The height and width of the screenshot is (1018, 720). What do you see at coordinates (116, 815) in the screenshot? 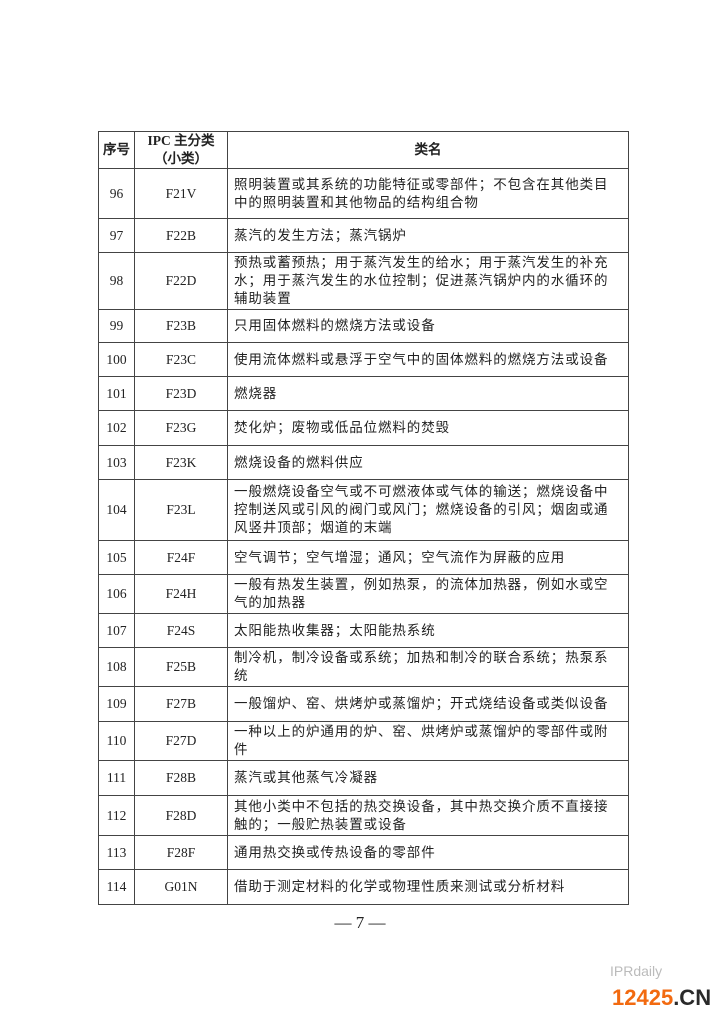
I see `row-number: 112` at bounding box center [116, 815].